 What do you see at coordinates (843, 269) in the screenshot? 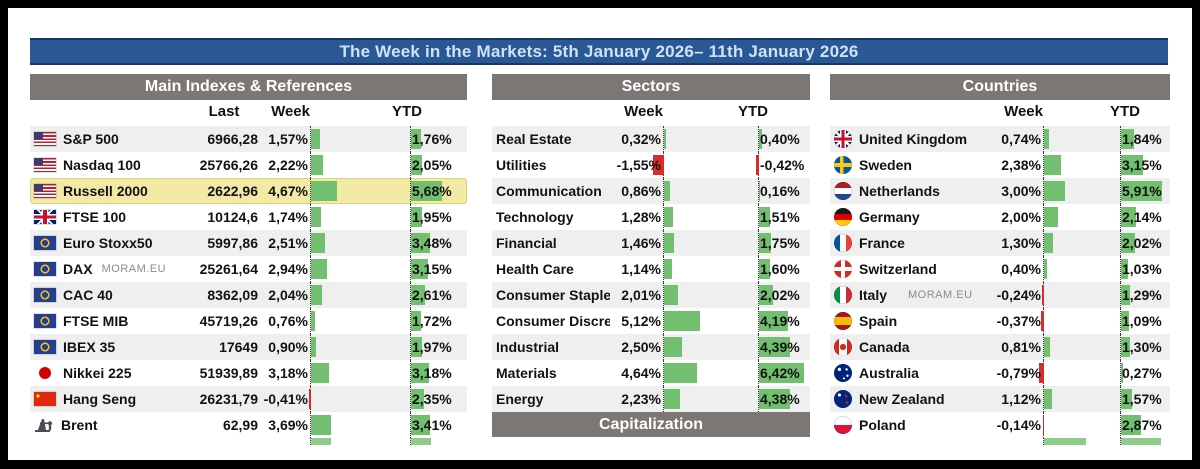
I see `flag-switzerland-icon` at bounding box center [843, 269].